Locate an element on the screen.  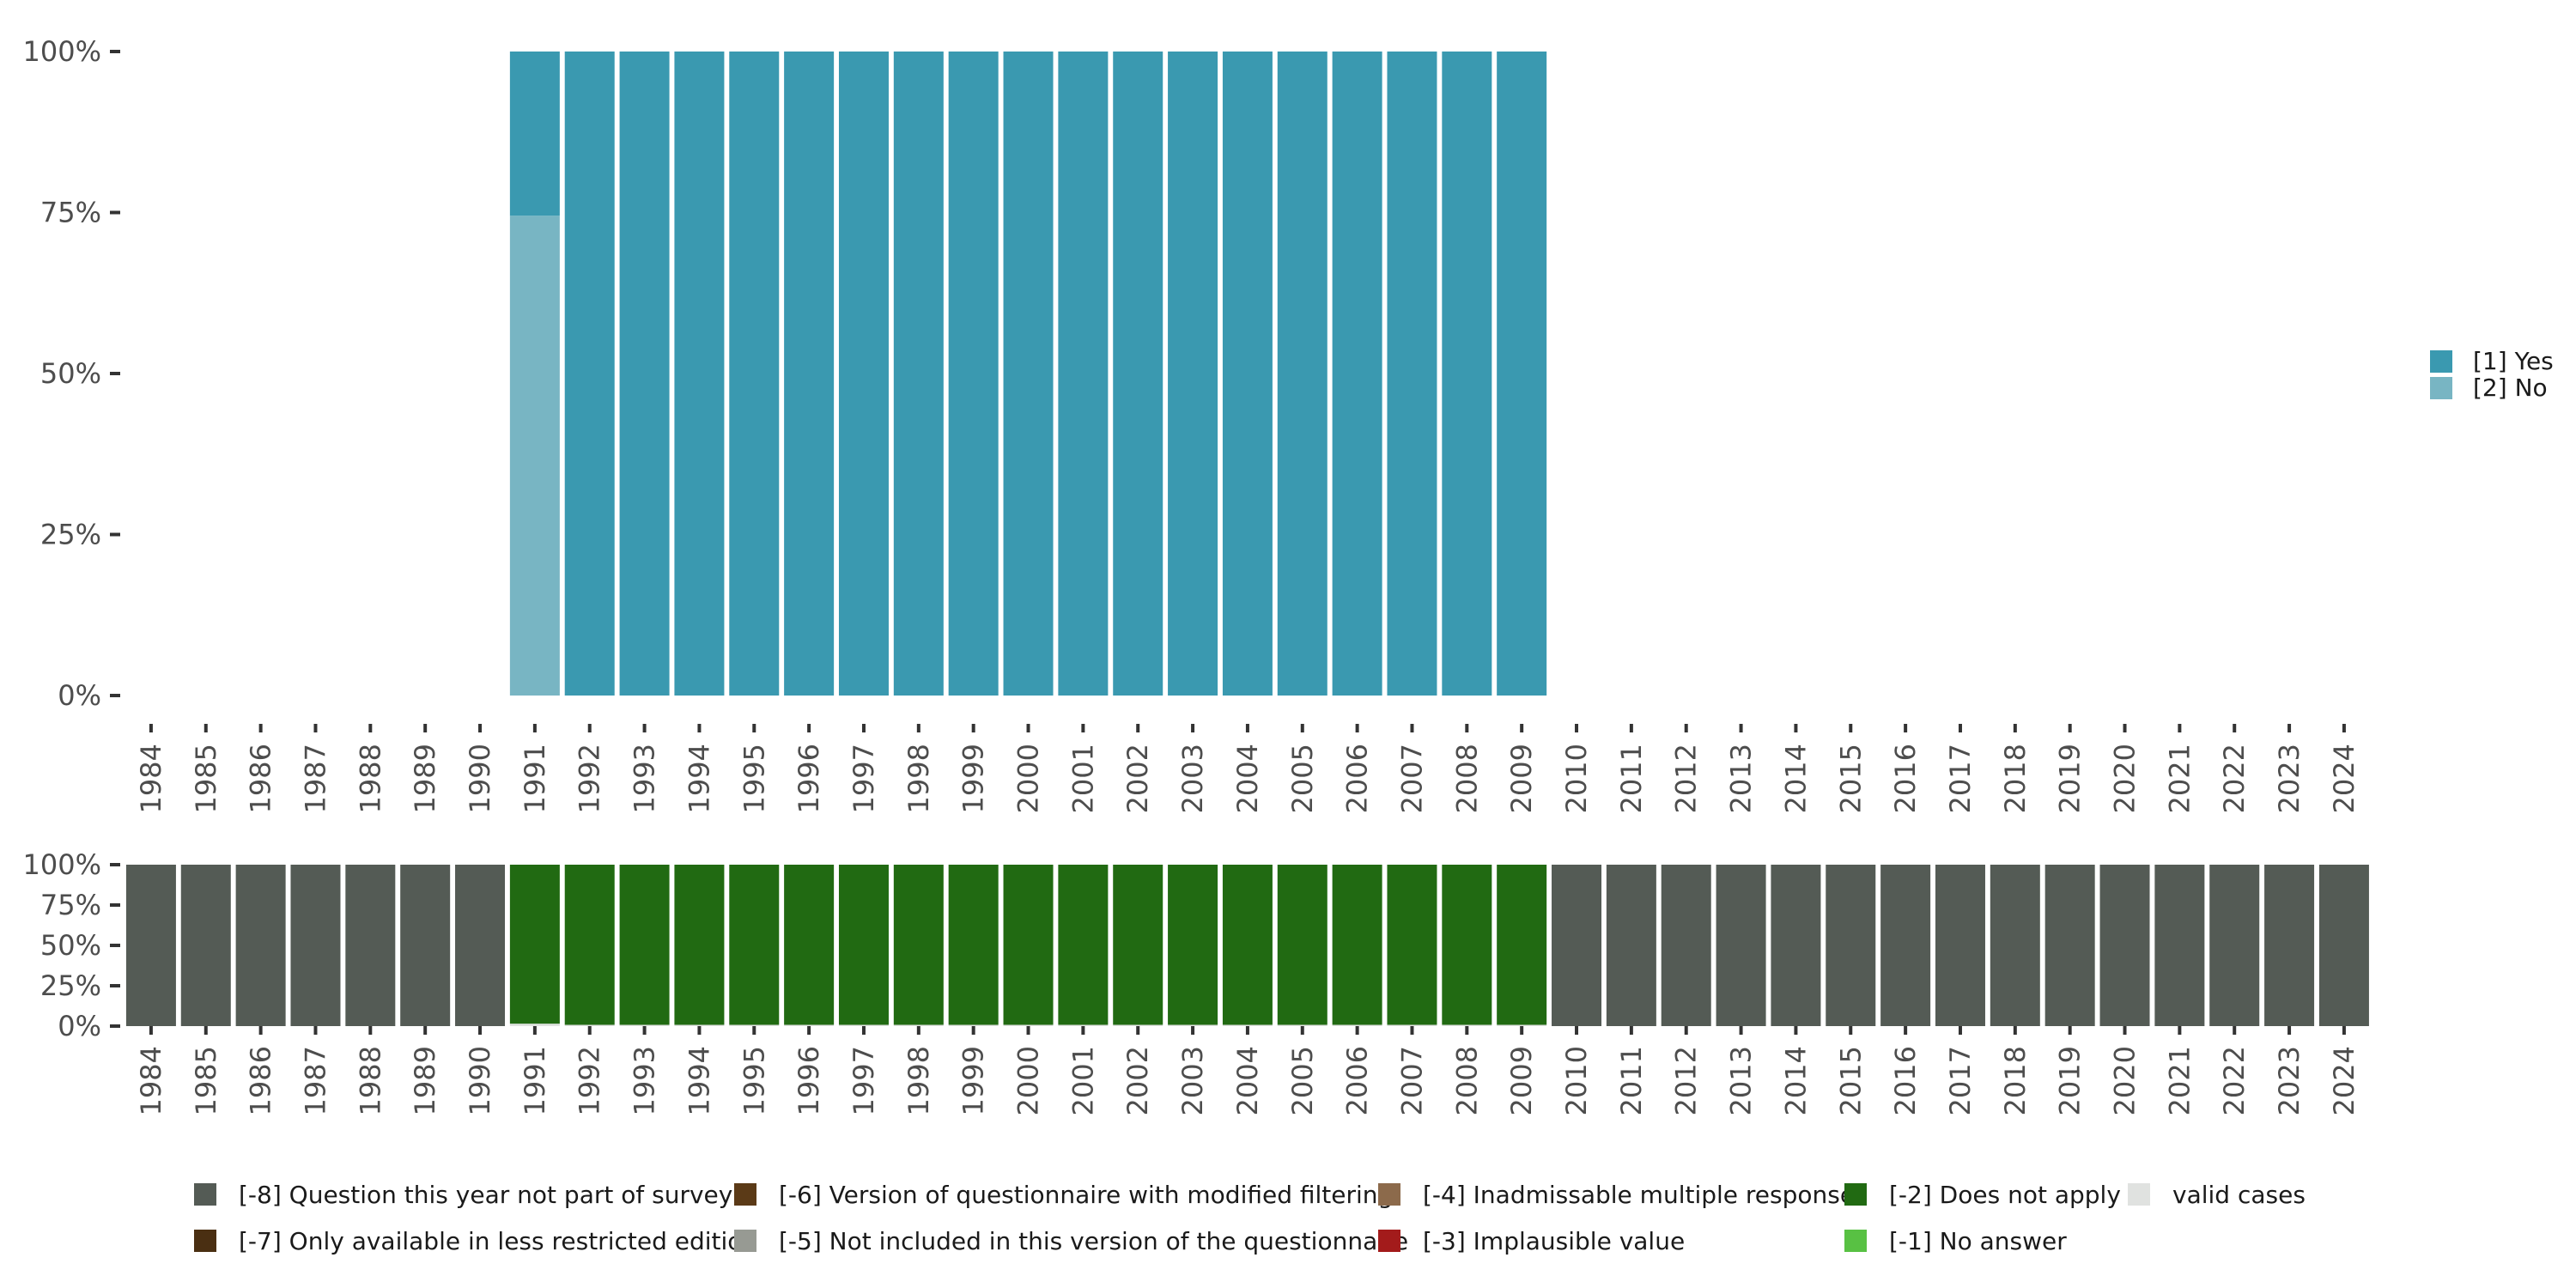
x-tick-label: 1988 is located at coordinates (370, 779).